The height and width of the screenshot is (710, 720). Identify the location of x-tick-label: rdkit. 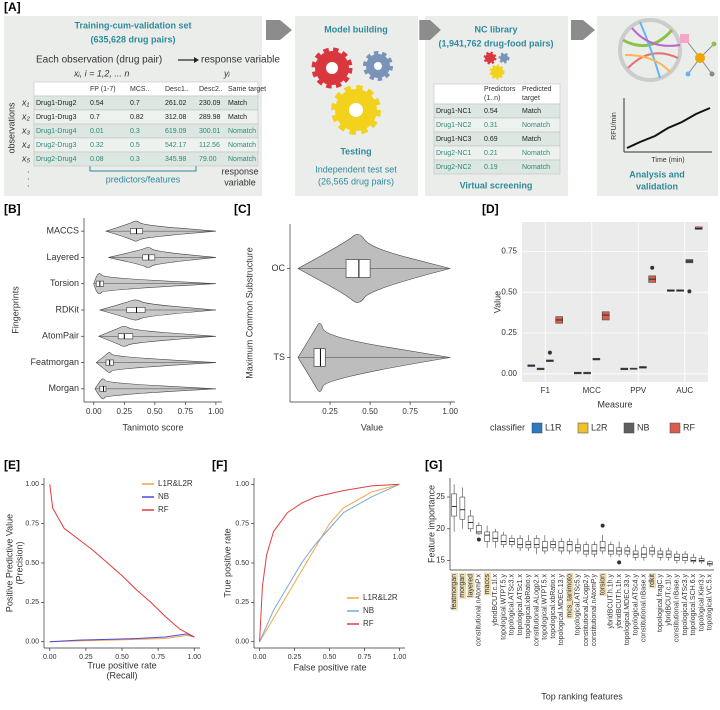
(652, 580).